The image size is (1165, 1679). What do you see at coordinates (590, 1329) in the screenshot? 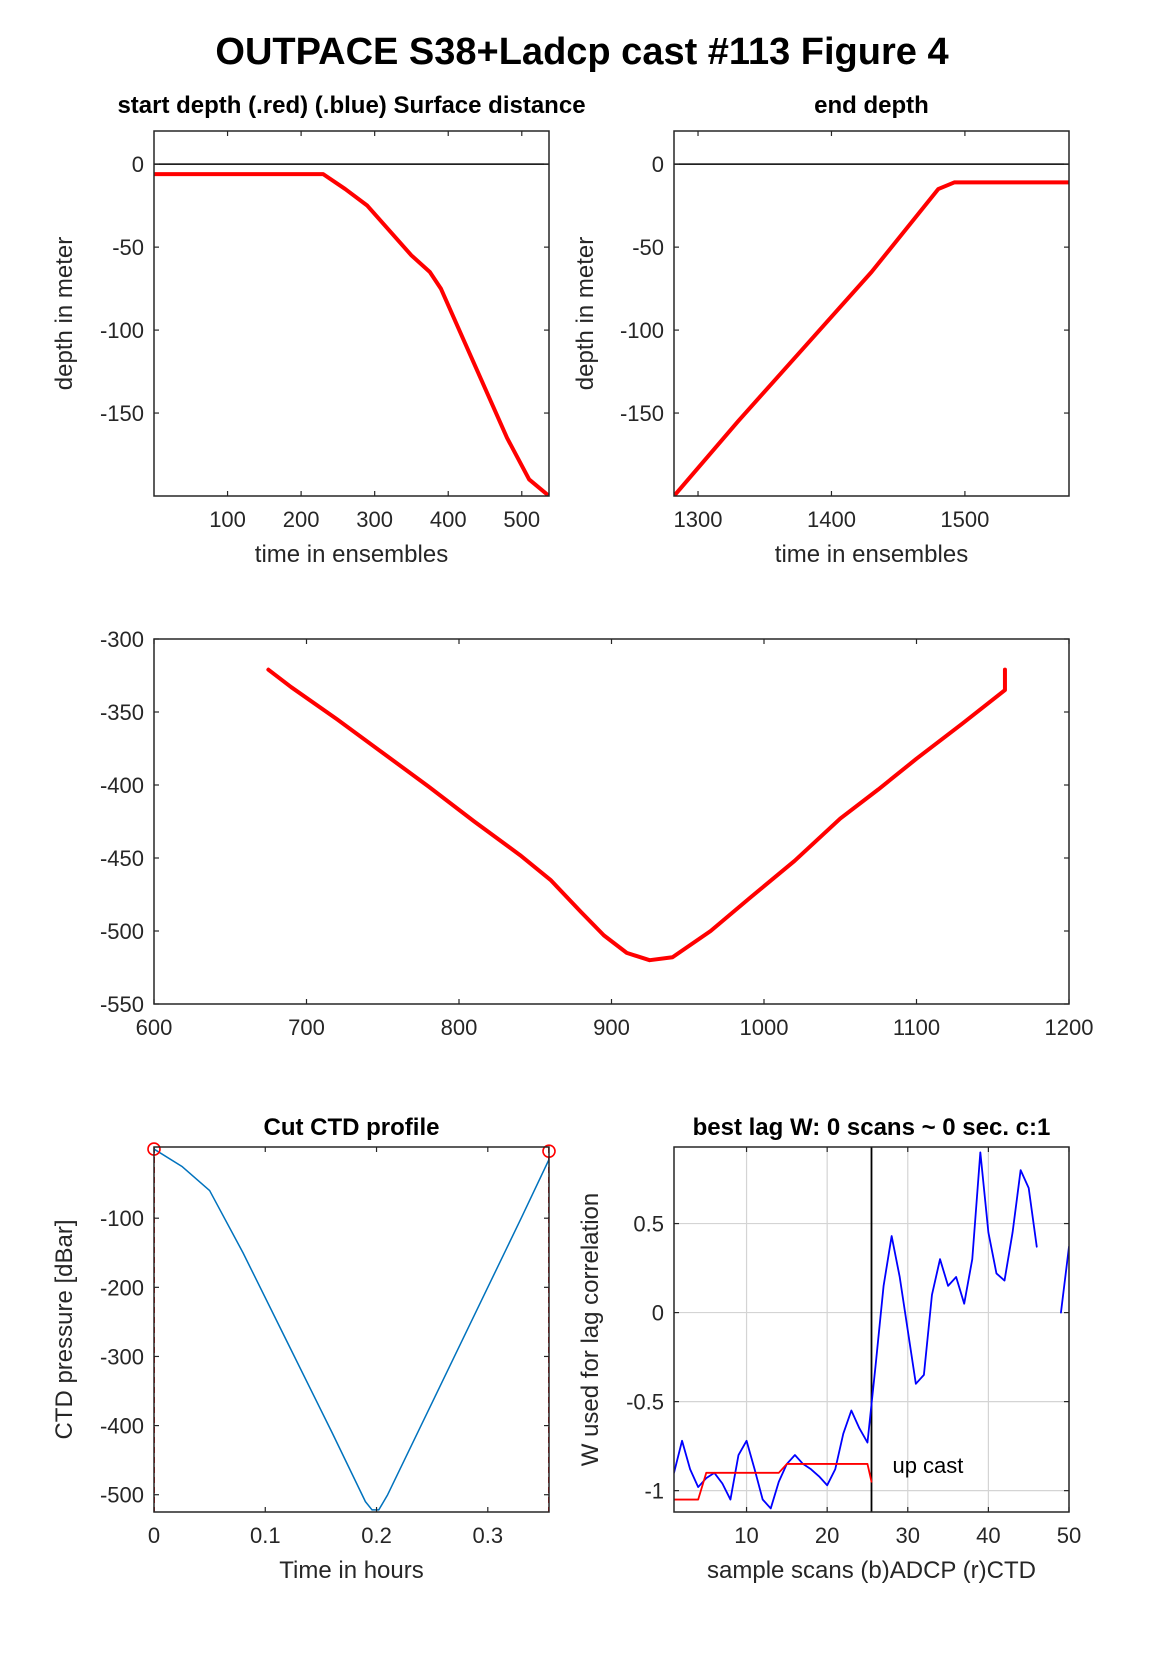
I see `y-axis-label: W used for lag correlation` at bounding box center [590, 1329].